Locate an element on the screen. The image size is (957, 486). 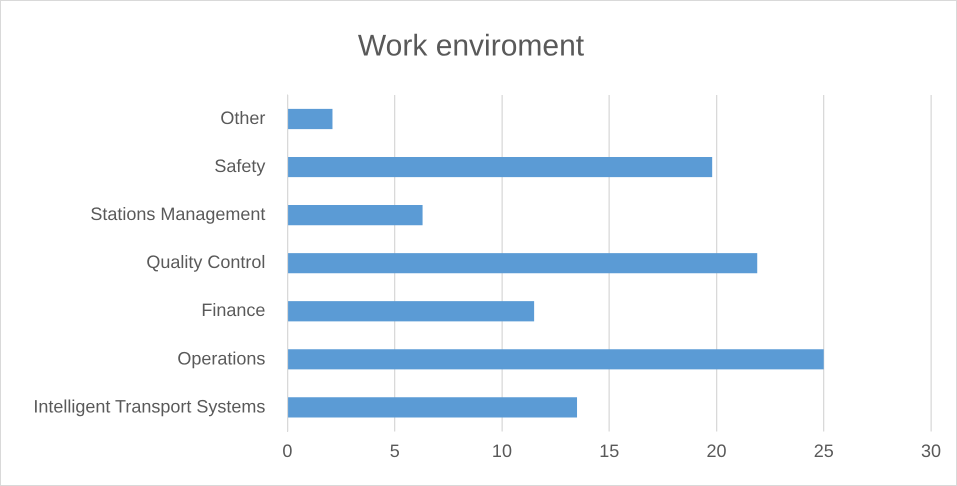
y-tick-label: Safety is located at coordinates (240, 166).